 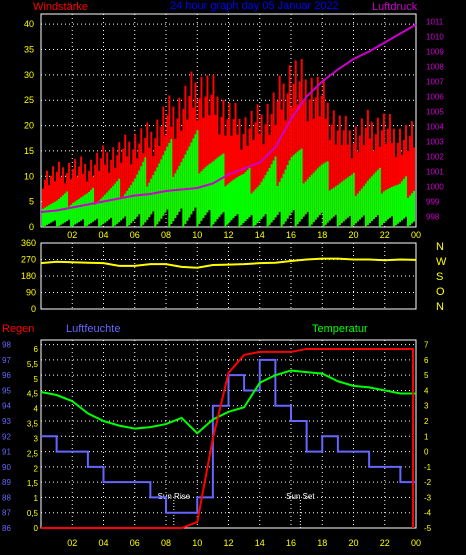 What do you see at coordinates (260, 543) in the screenshot?
I see `hour-tick-label: 14` at bounding box center [260, 543].